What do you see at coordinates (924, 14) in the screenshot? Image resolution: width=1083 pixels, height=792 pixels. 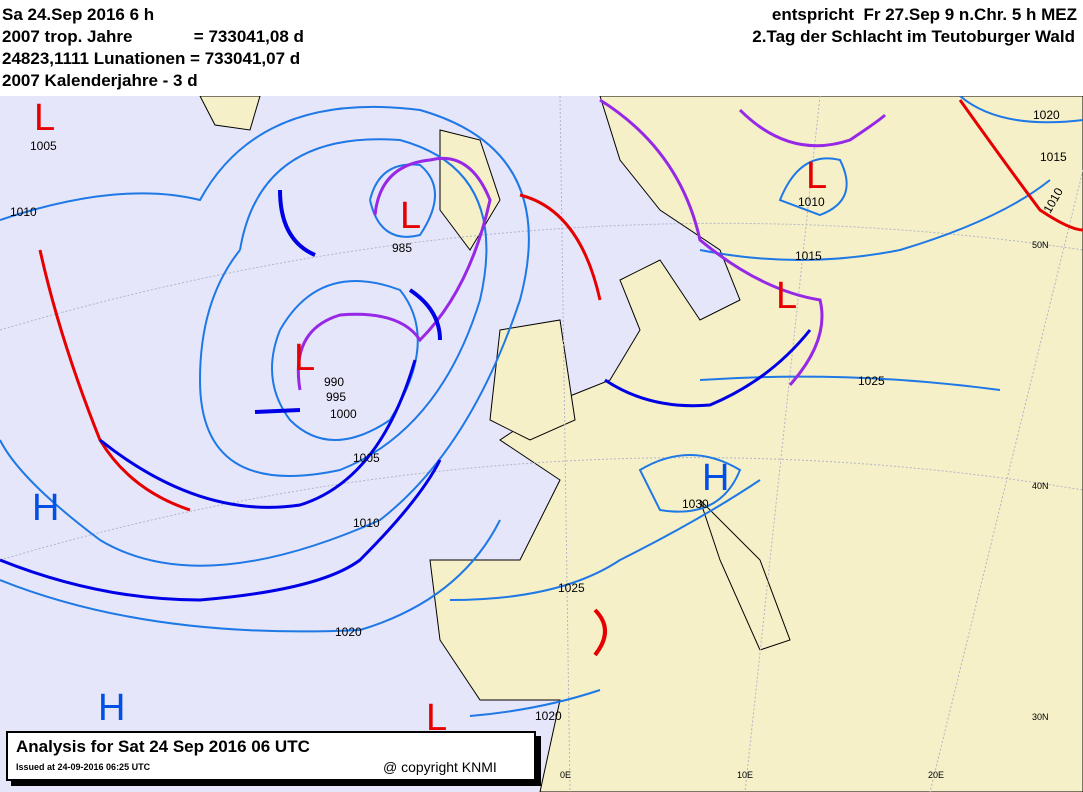 I see `equivalent-date-line: entspricht Fr 27.Sep 9 n.Chr. 5 h MEZ` at bounding box center [924, 14].